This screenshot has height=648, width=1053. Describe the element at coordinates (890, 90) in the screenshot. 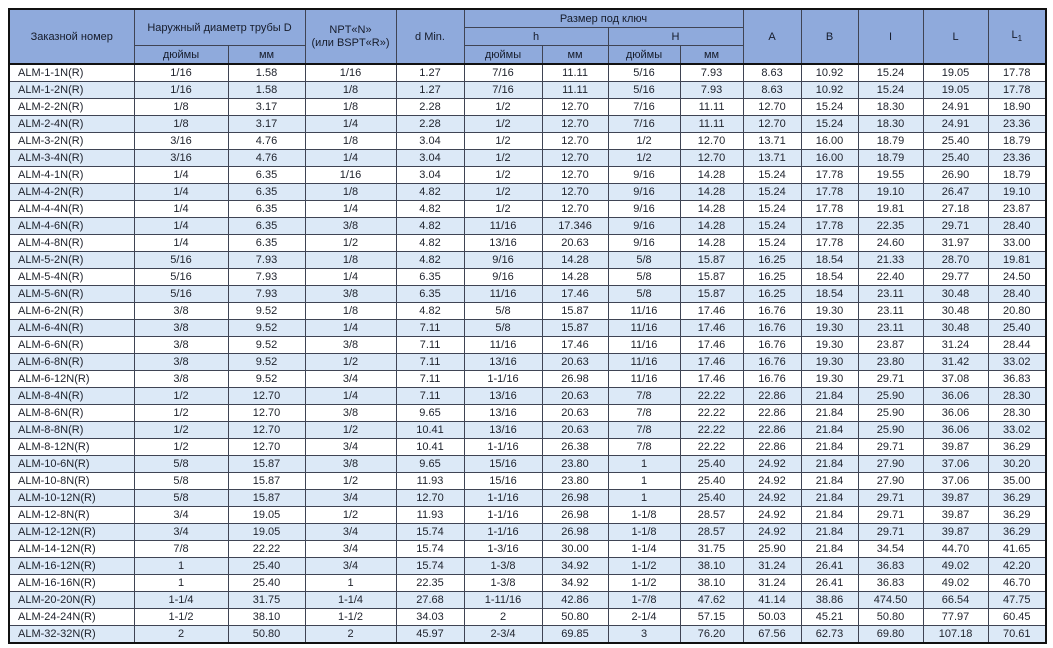

I see `value-cell: 15.24` at that location.